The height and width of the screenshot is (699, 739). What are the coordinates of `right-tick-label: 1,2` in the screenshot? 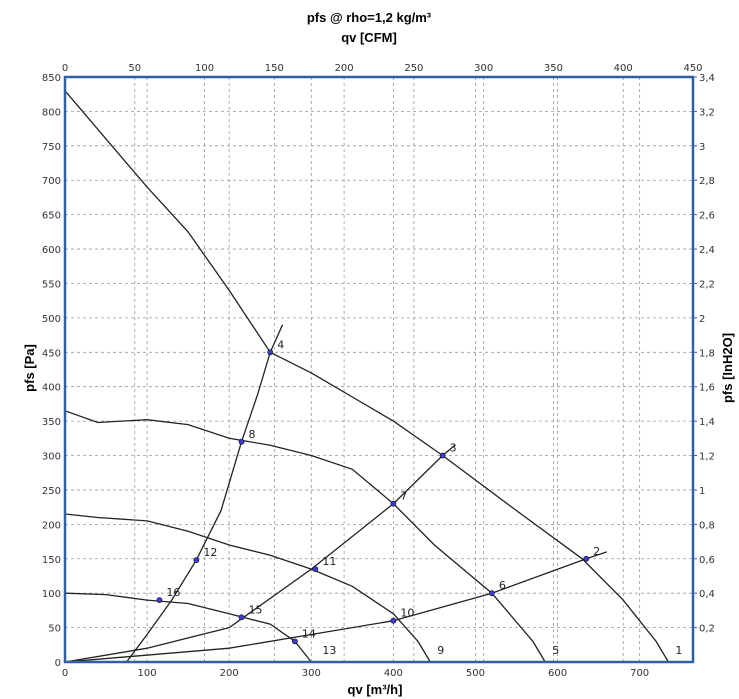 It's located at (707, 457).